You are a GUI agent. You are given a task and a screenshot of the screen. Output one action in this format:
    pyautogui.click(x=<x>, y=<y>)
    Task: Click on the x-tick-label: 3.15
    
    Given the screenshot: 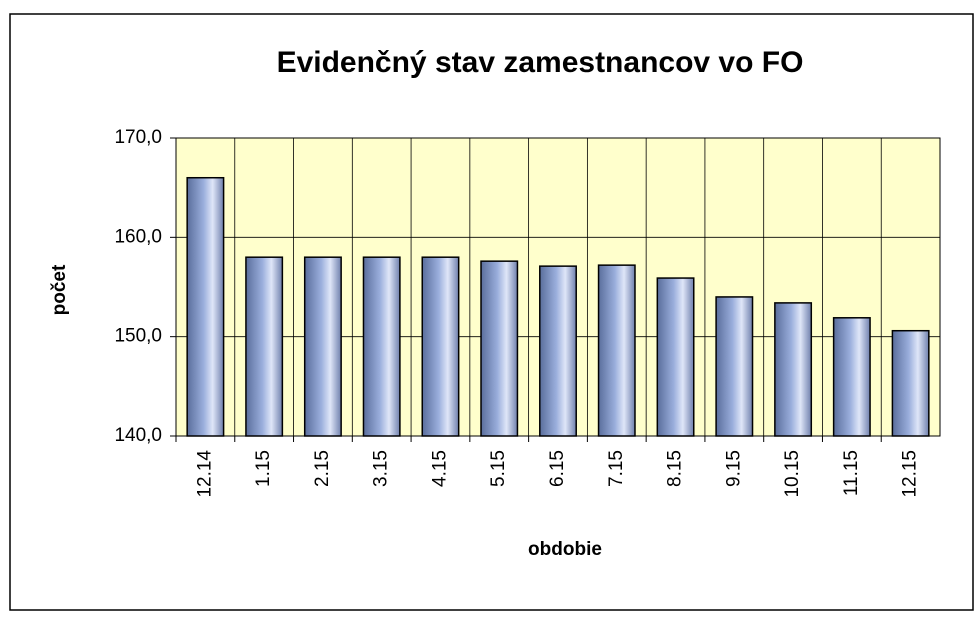 What is the action you would take?
    pyautogui.click(x=381, y=468)
    